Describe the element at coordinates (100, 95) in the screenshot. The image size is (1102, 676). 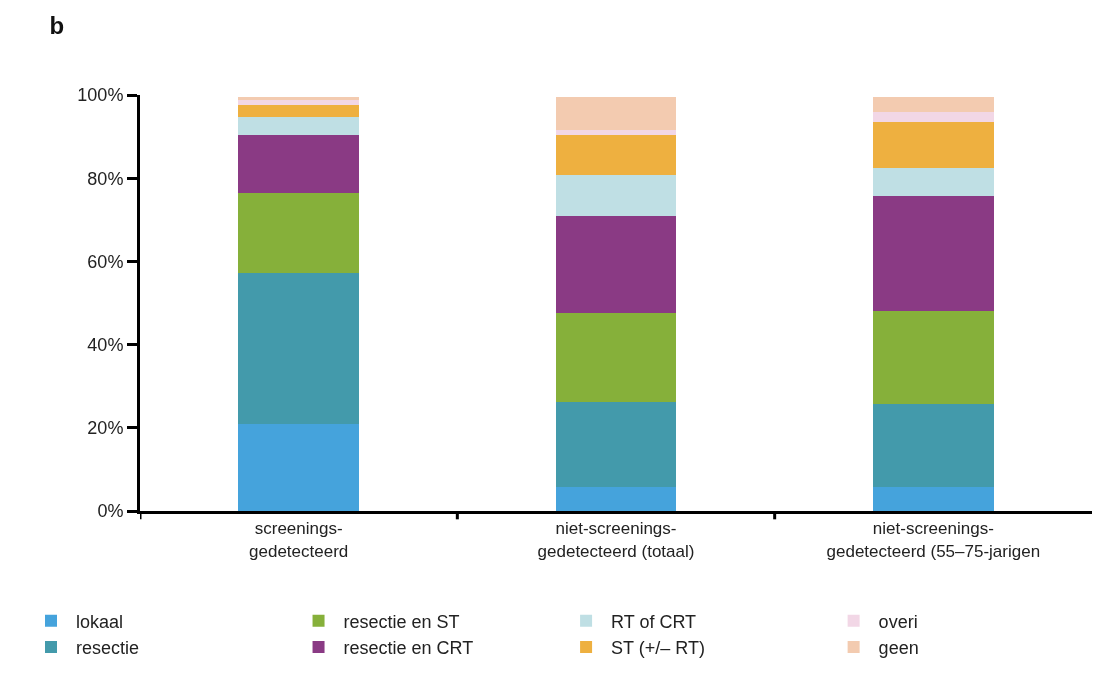
I see `y-tick-label: 100%` at that location.